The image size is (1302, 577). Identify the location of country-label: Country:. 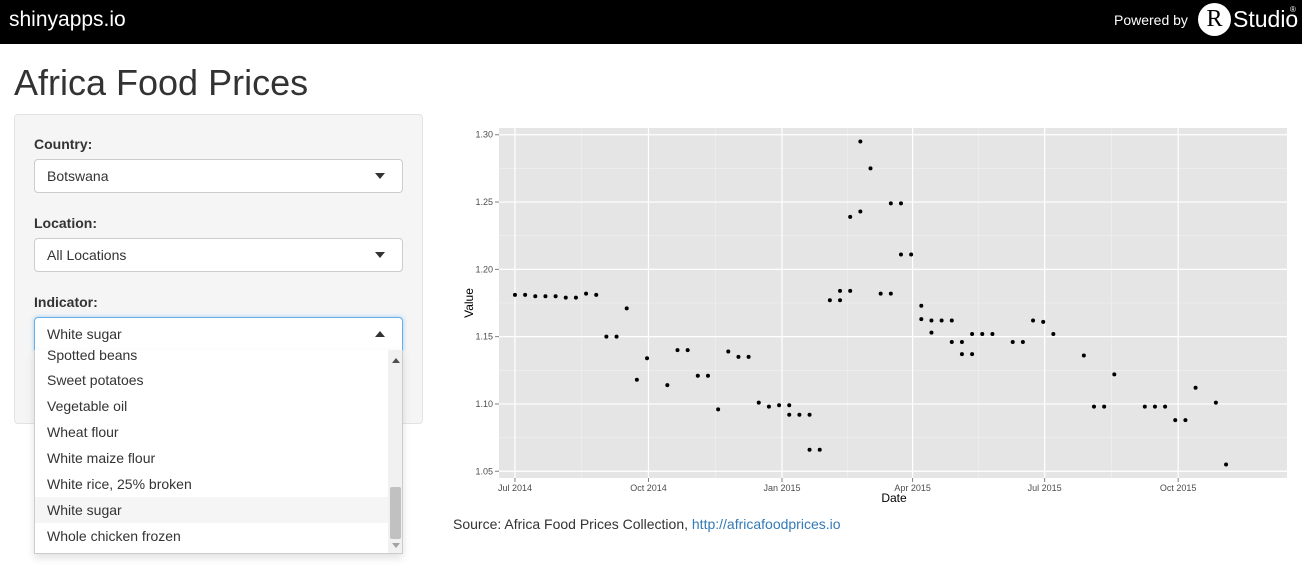
(63, 144).